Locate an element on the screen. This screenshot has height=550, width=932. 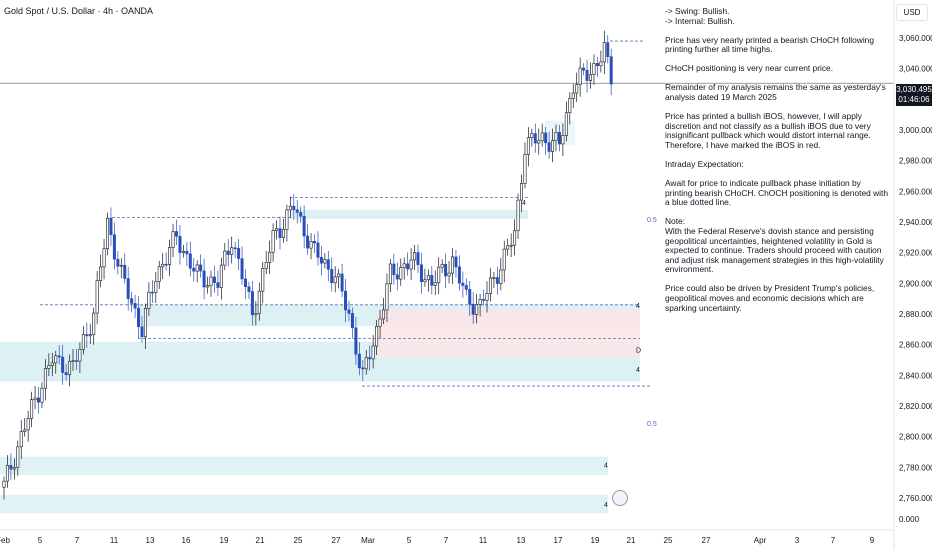
x-tick-label: 25 is located at coordinates (298, 540).